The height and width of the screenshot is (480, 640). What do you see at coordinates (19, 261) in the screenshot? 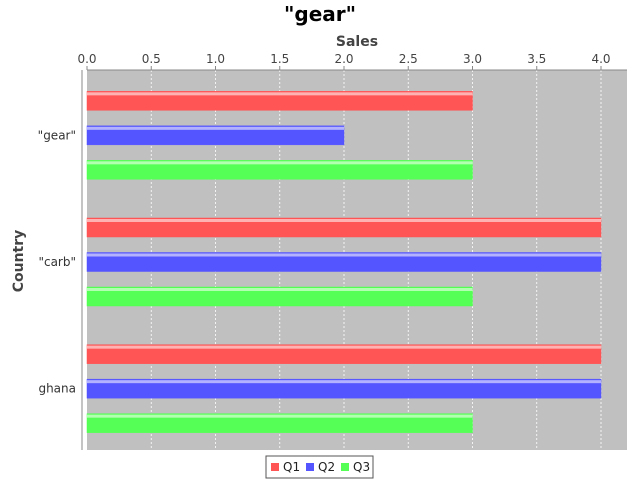
I see `y-axis-label: Country` at bounding box center [19, 261].